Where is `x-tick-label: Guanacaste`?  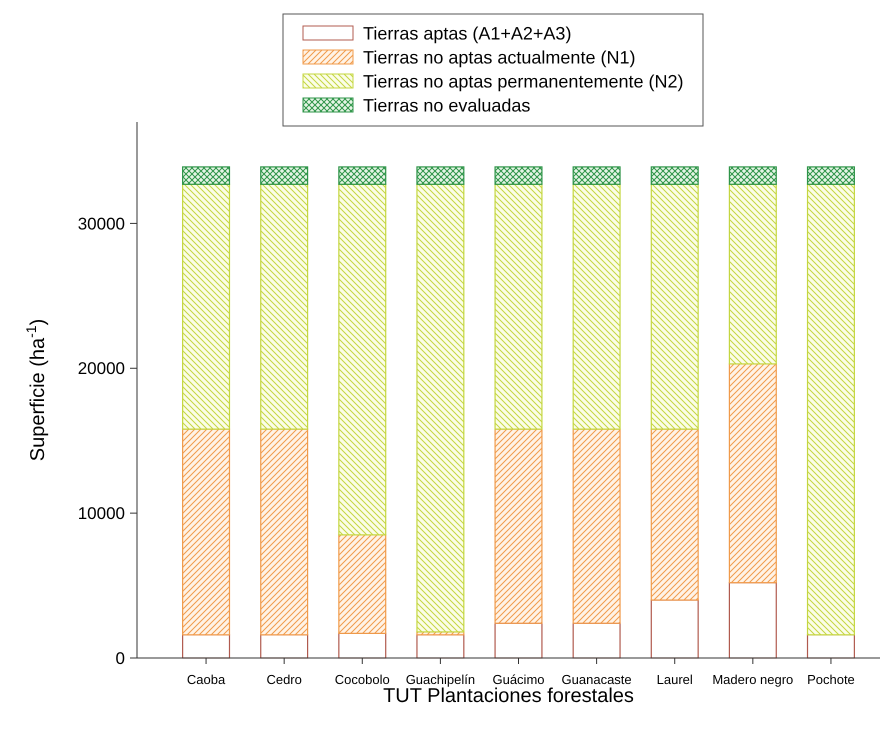
x-tick-label: Guanacaste is located at coordinates (597, 679).